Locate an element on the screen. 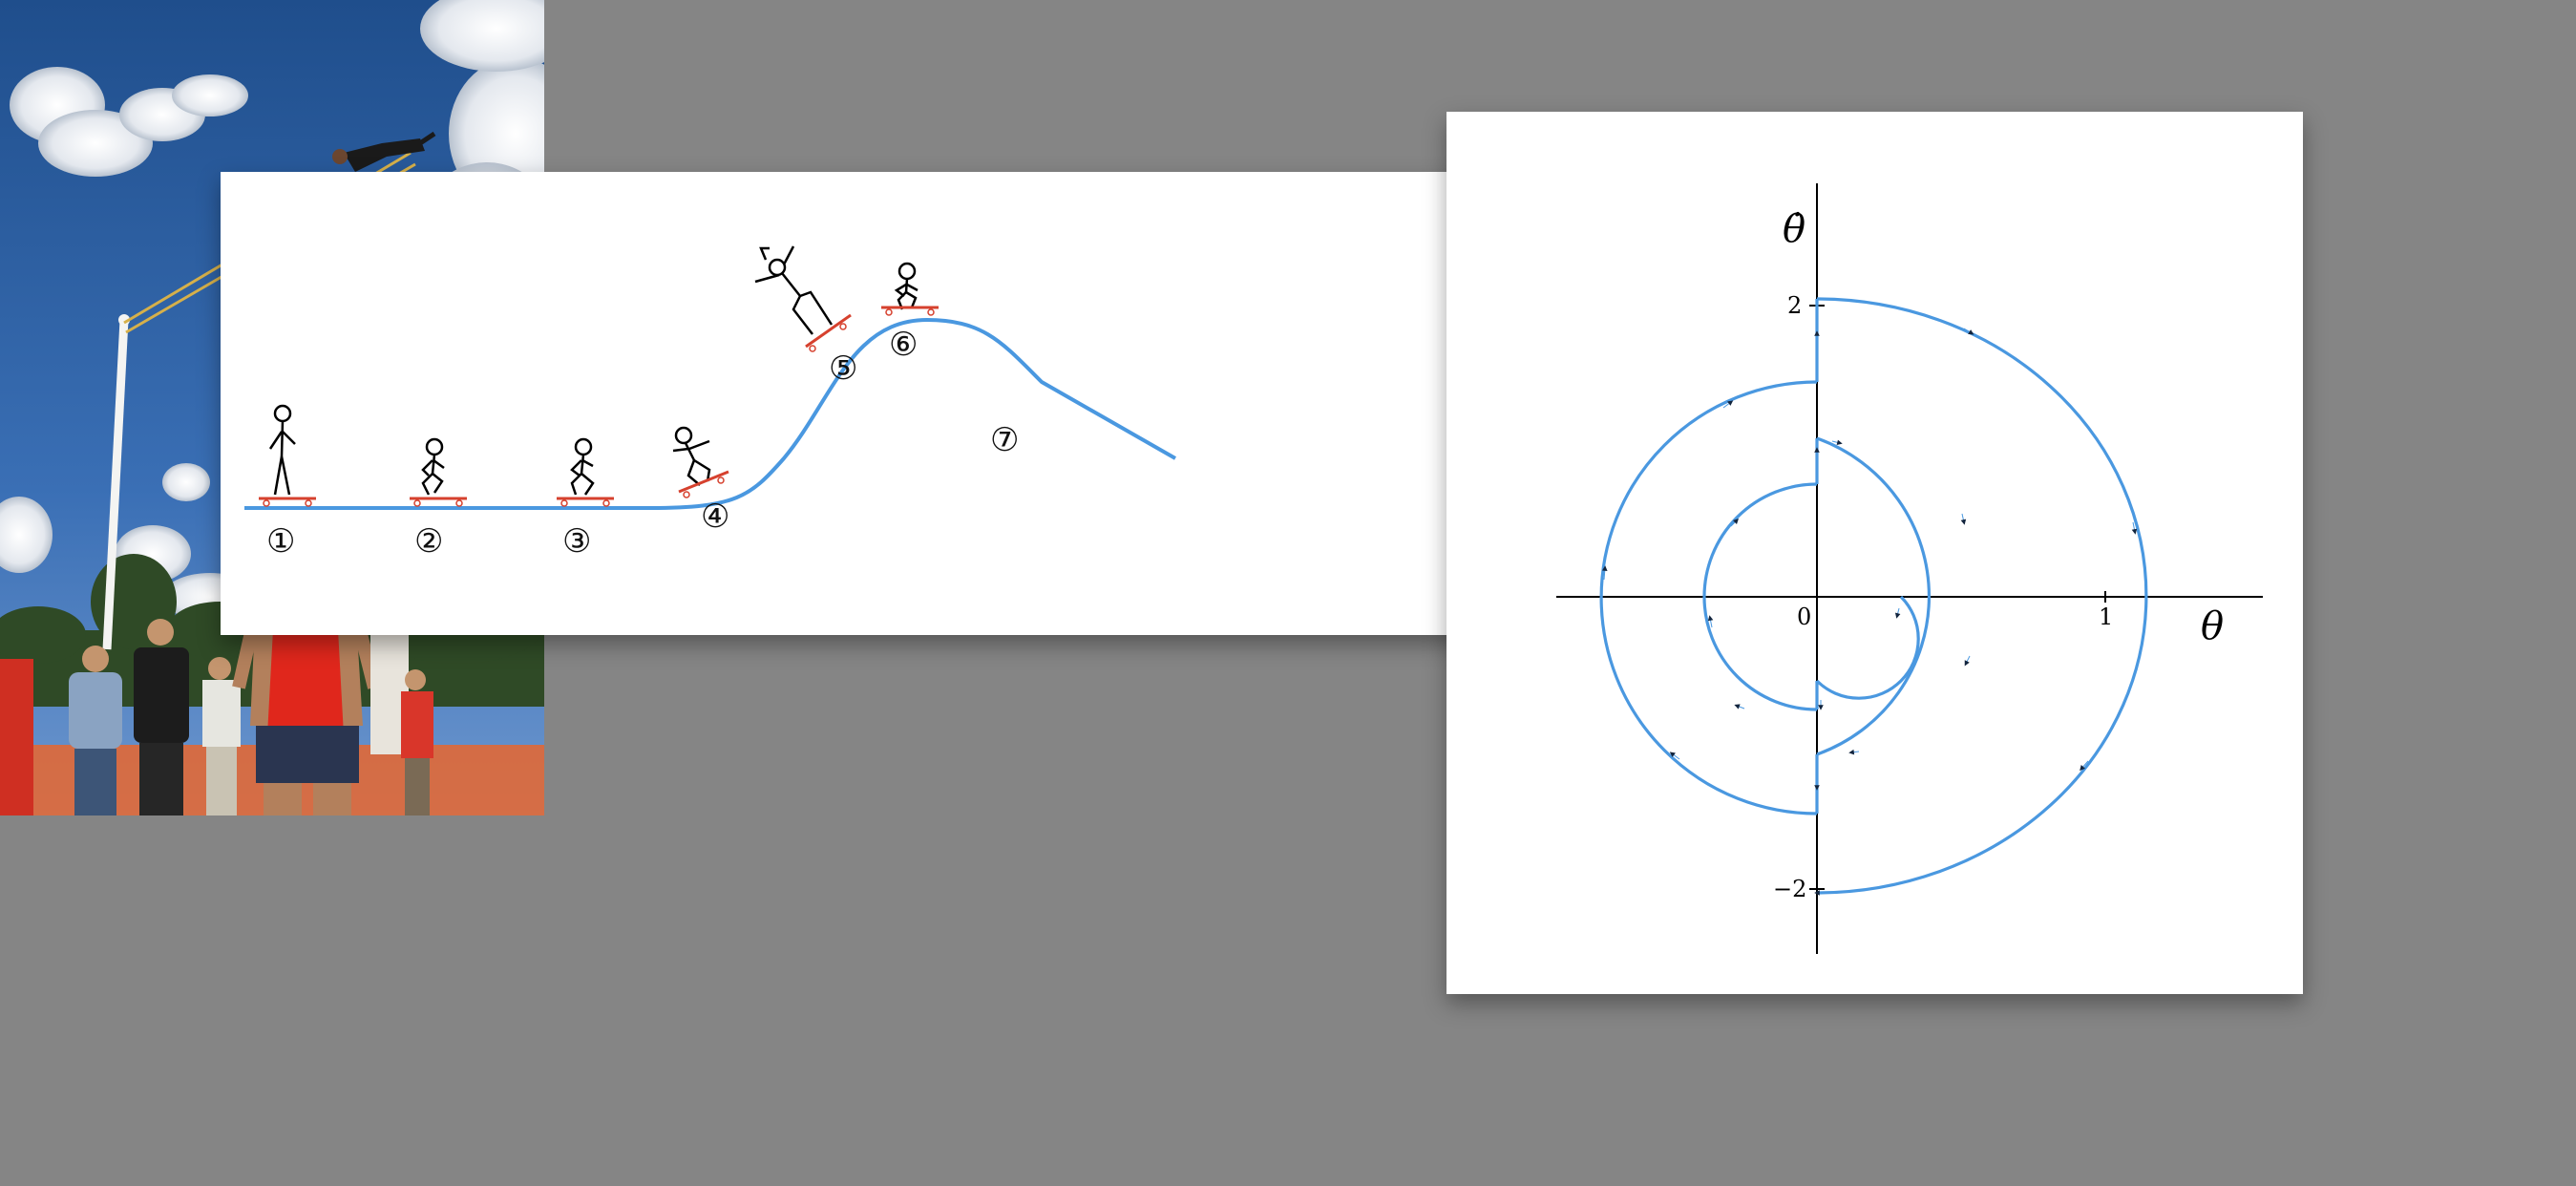  stage-marker-1: ① is located at coordinates (280, 542).